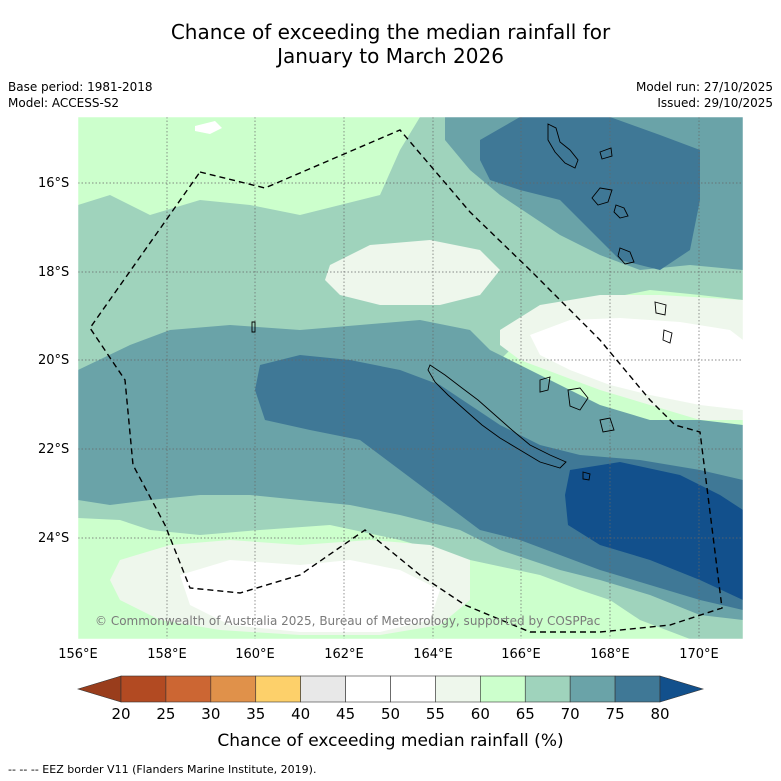 The image size is (781, 781). What do you see at coordinates (256, 714) in the screenshot?
I see `colorbar-tick-label: 35` at bounding box center [256, 714].